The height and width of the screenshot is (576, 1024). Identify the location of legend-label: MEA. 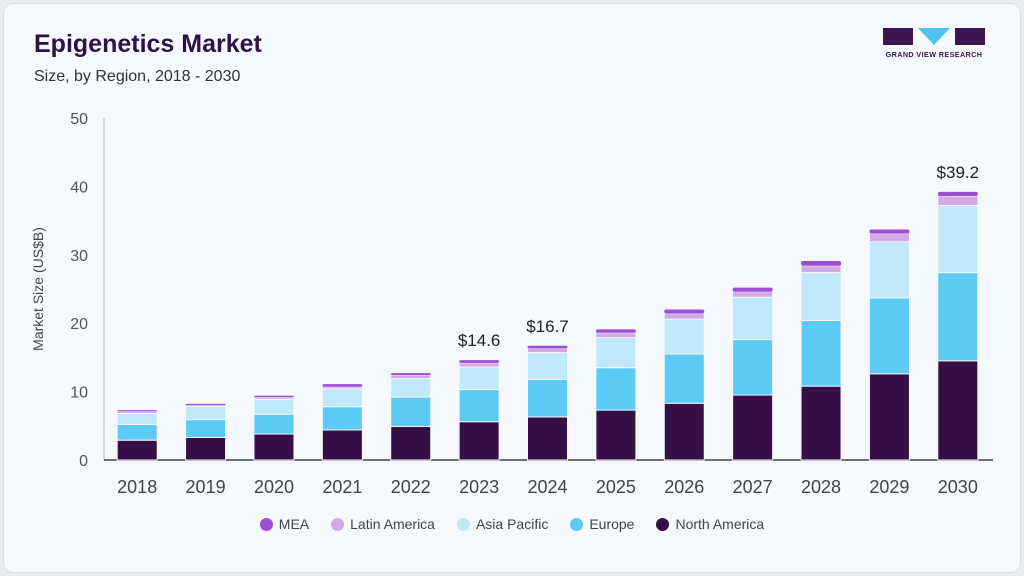
(294, 524).